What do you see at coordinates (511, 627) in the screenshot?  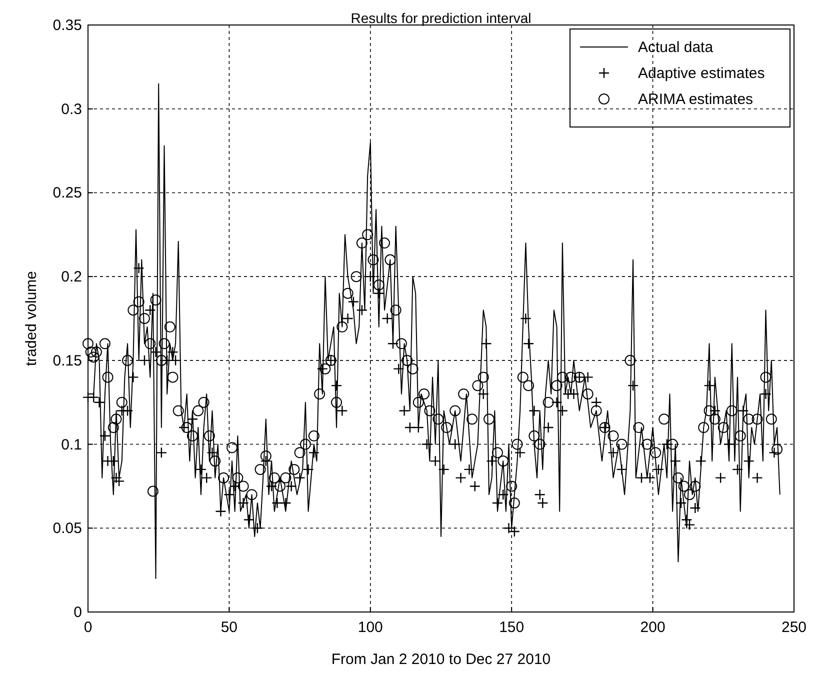 I see `x-tick-label: 150` at bounding box center [511, 627].